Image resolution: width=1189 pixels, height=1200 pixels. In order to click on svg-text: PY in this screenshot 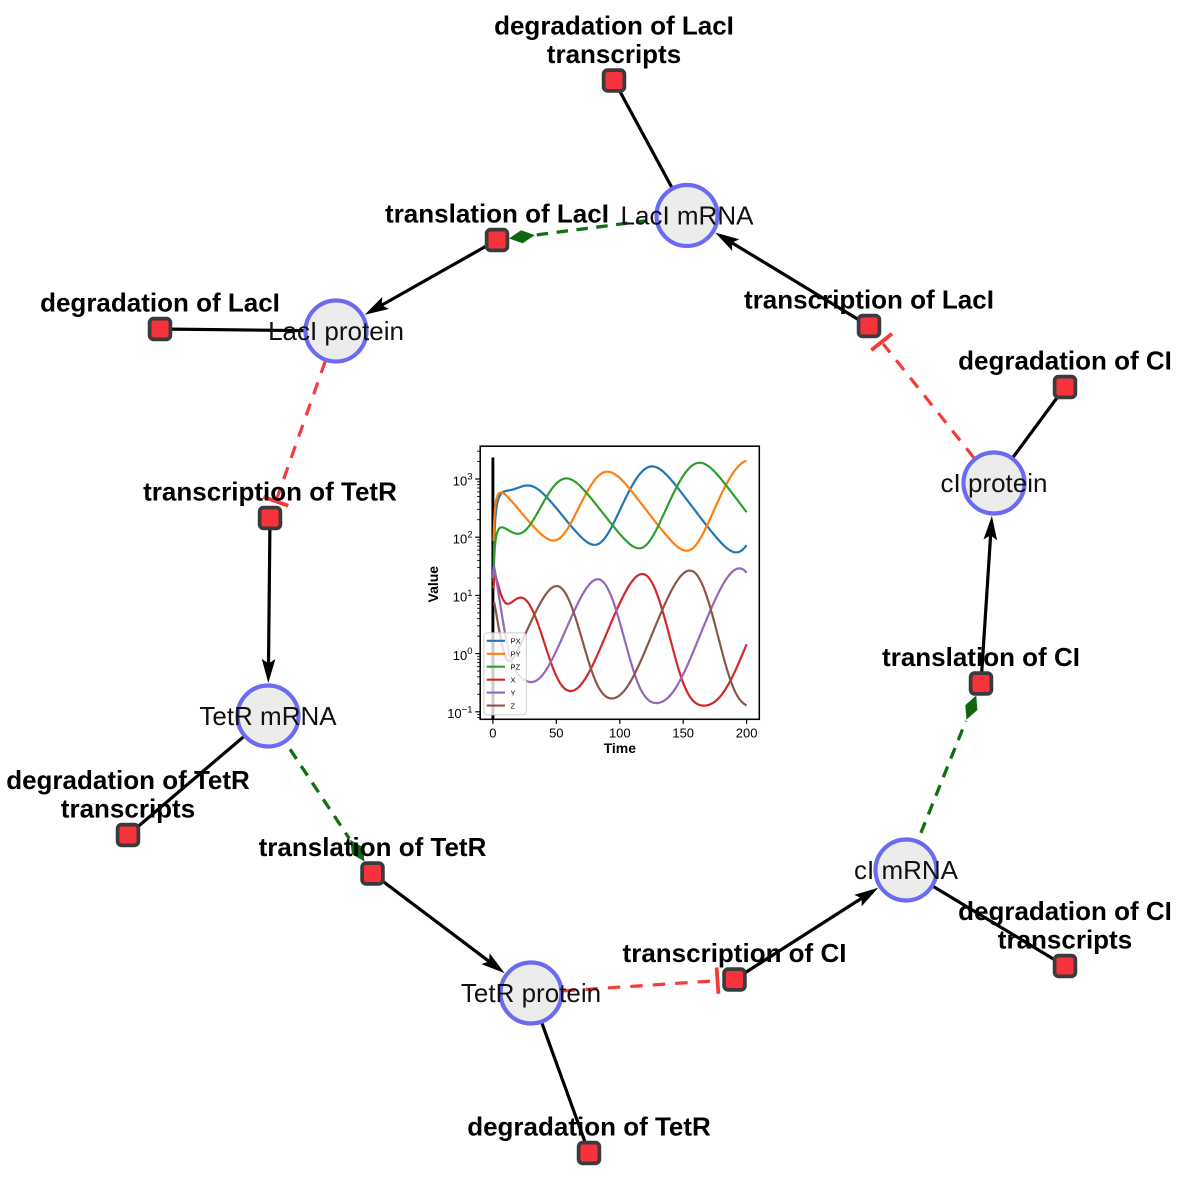, I will do `click(516, 654)`.